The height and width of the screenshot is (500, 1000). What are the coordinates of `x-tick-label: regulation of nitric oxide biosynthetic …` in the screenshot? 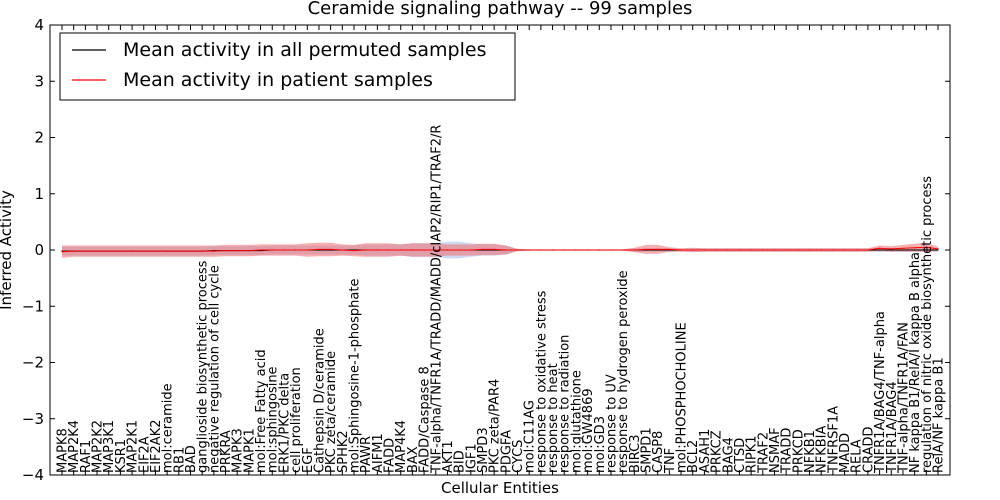 It's located at (927, 324).